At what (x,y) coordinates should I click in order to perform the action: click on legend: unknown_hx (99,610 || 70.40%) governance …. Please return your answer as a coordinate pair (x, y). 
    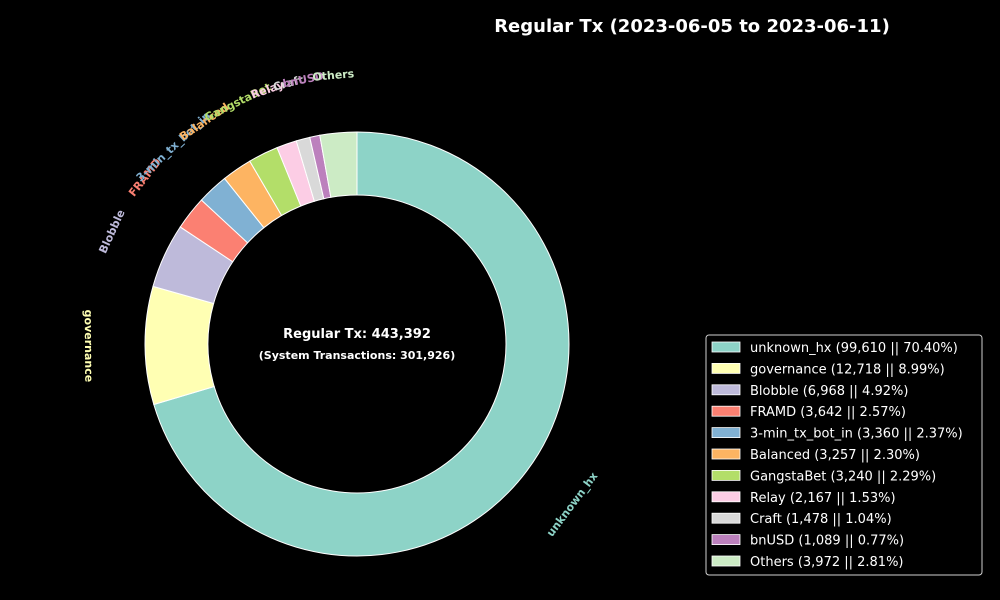
    Looking at the image, I should click on (844, 455).